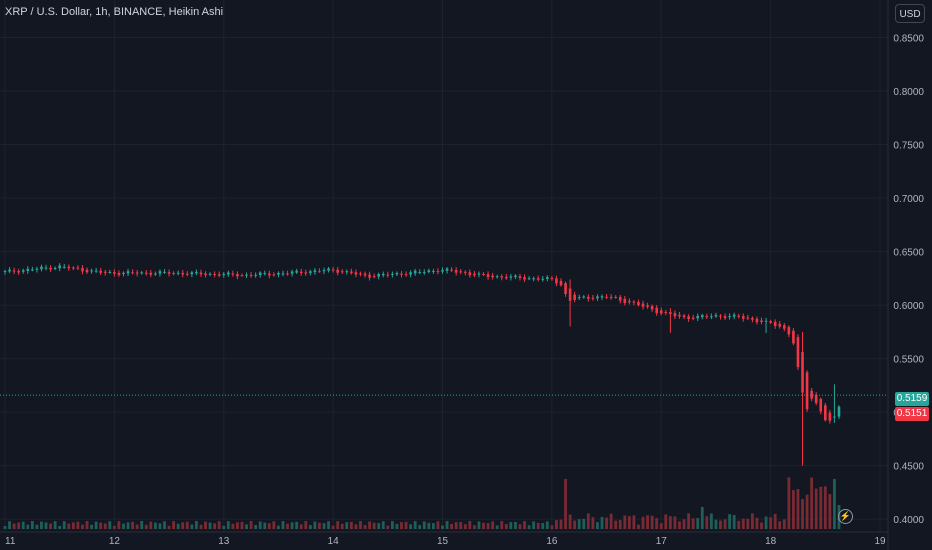 This screenshot has height=550, width=932. I want to click on x-tick-label: 18, so click(771, 541).